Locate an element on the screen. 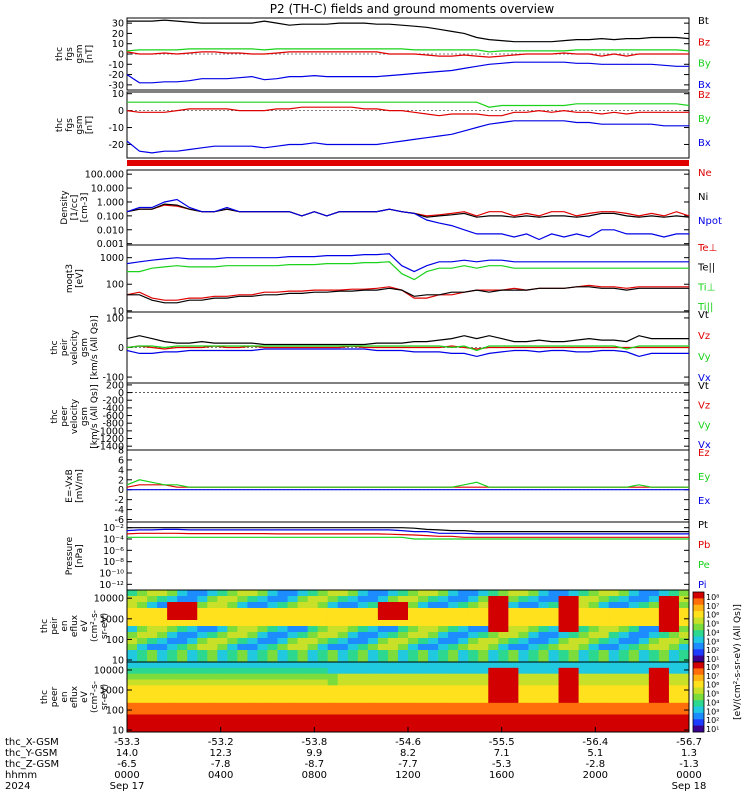 This screenshot has width=750, height=800. footer-row-label: thc_X-GSM is located at coordinates (32, 742).